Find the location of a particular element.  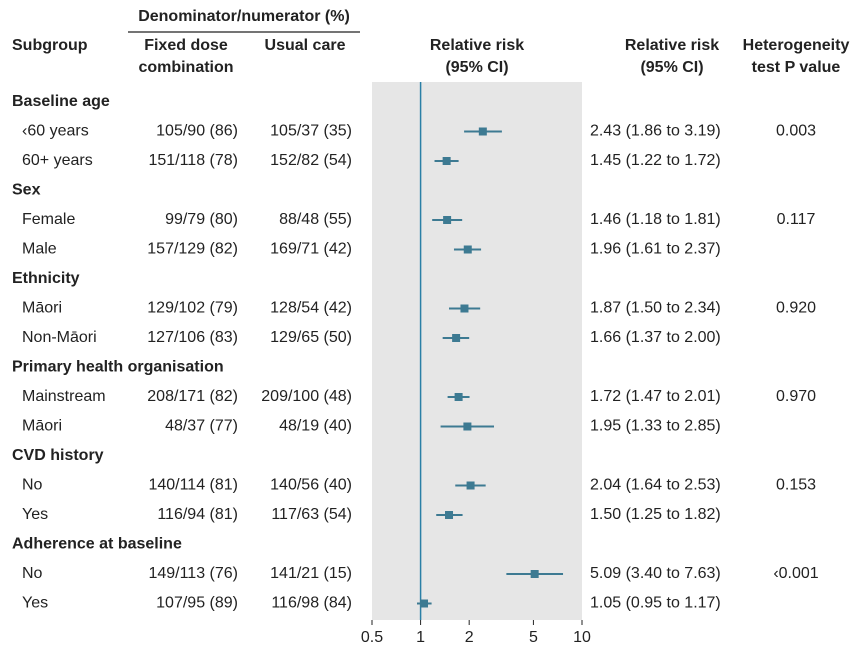

fixed-value: 140/114 (81) is located at coordinates (193, 485).